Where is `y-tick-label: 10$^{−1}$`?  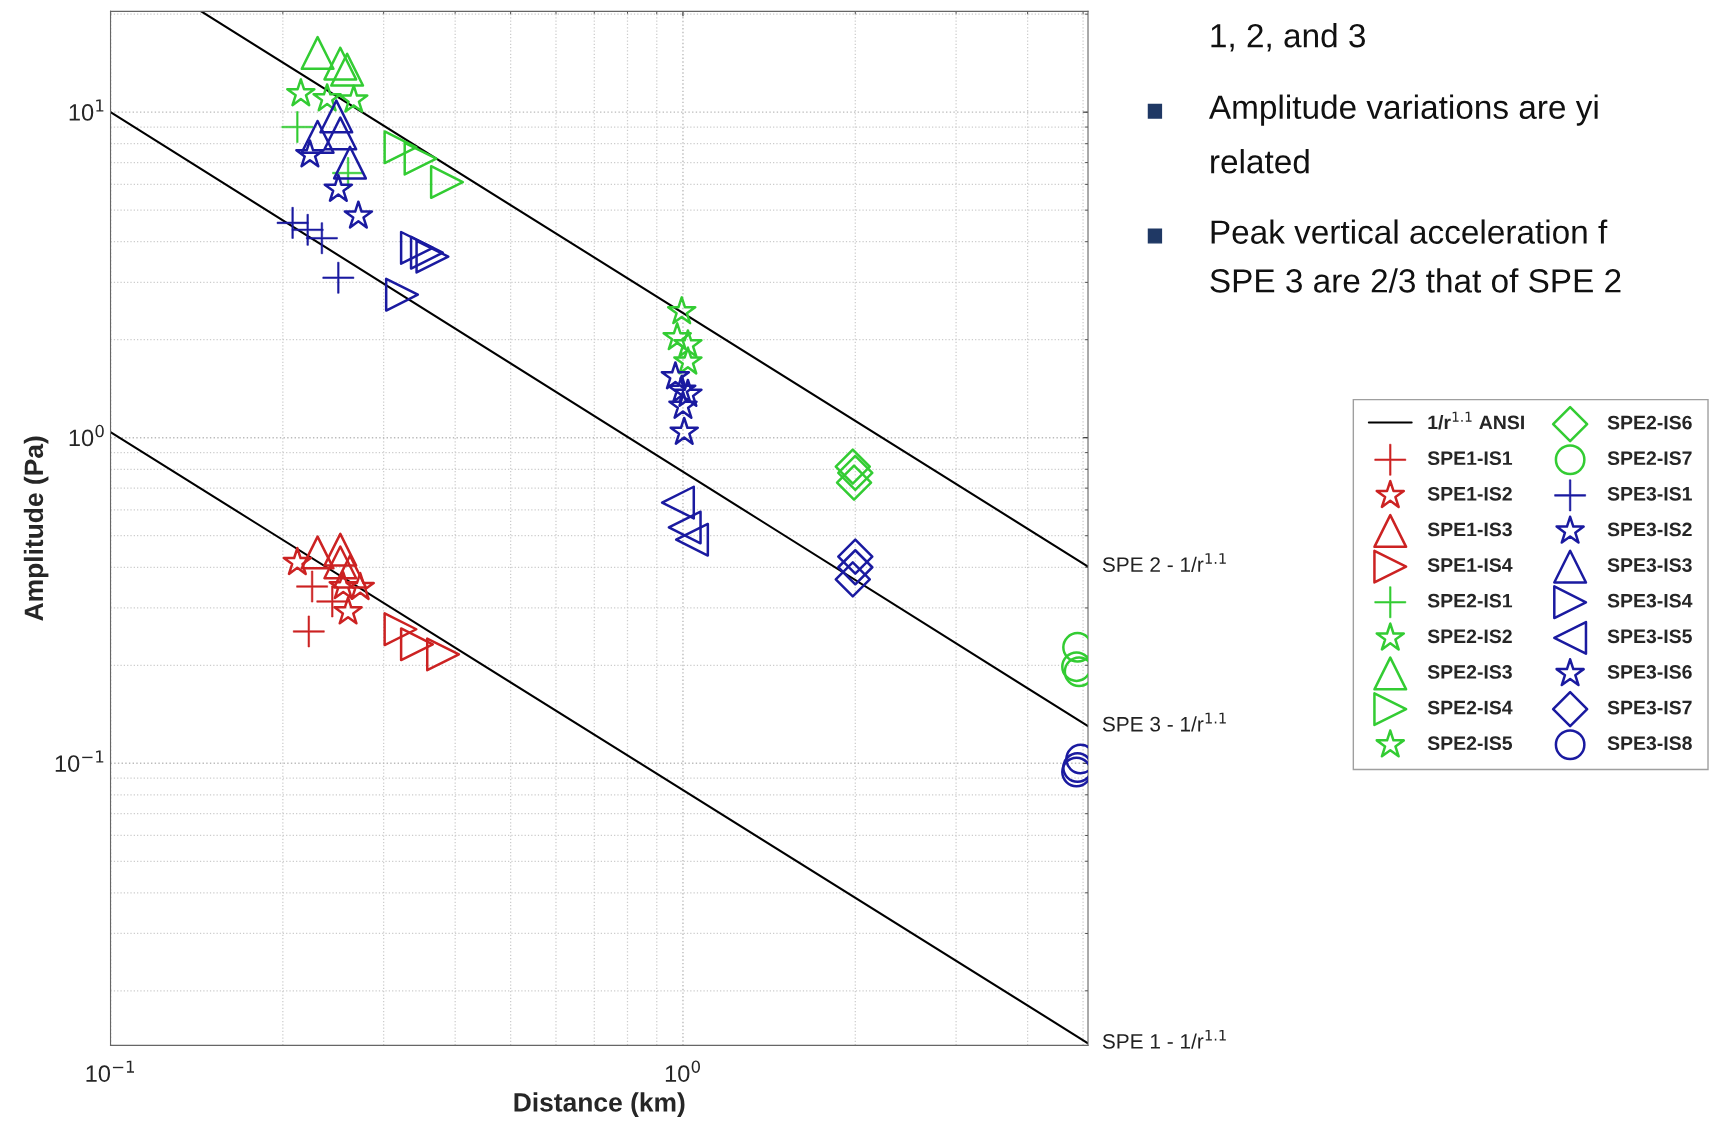 y-tick-label: 10$^{−1}$ is located at coordinates (79, 761).